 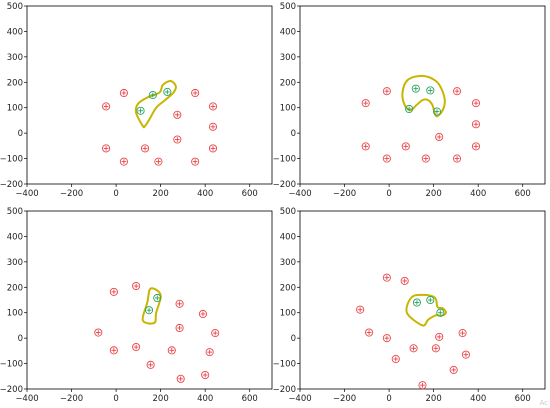 I want to click on y-tick-label: 300, so click(x=288, y=58).